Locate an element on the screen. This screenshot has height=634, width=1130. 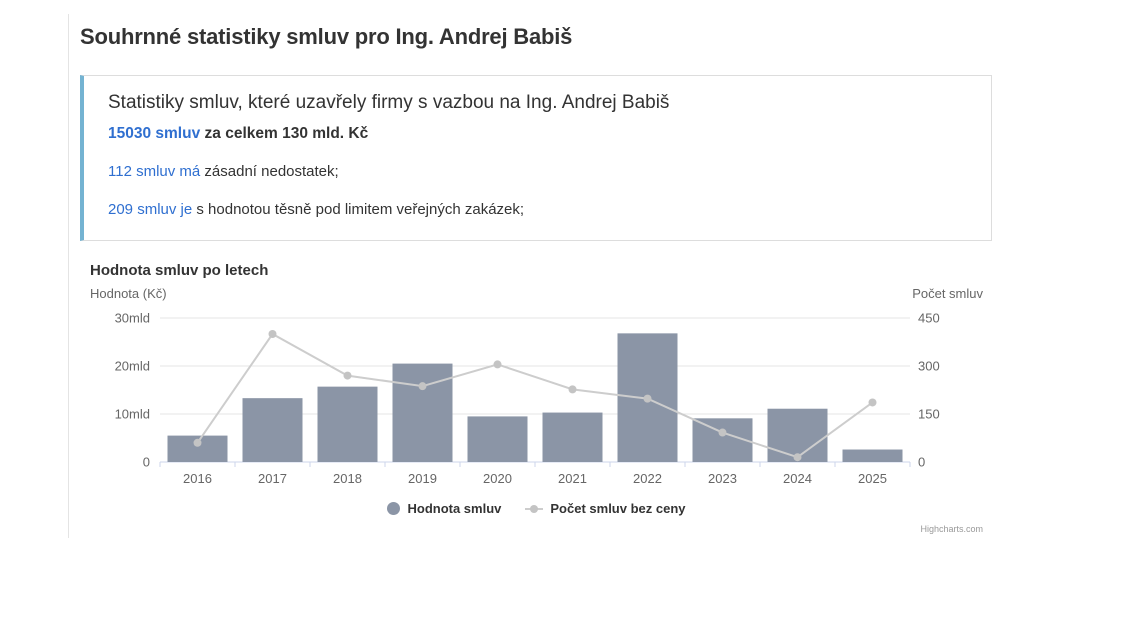
near-limit-contracts-link: 209 smluv je is located at coordinates (150, 209).